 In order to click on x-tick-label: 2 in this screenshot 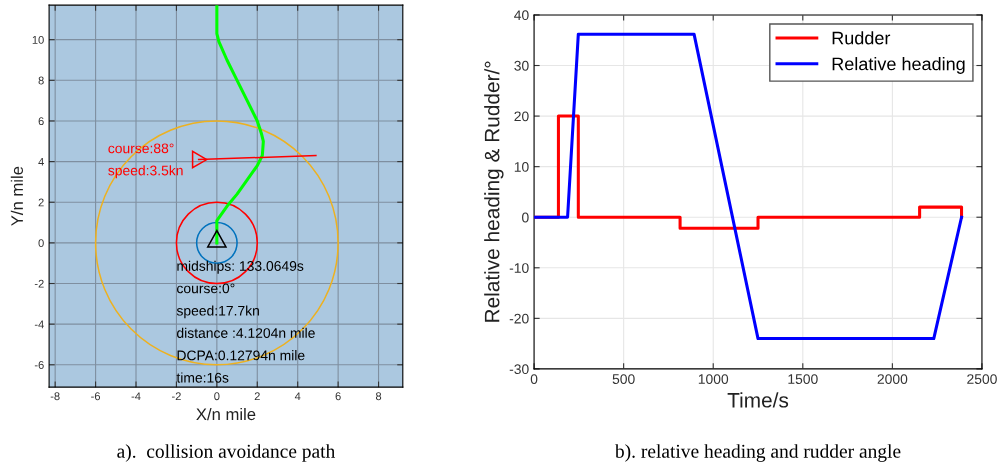, I will do `click(257, 396)`.